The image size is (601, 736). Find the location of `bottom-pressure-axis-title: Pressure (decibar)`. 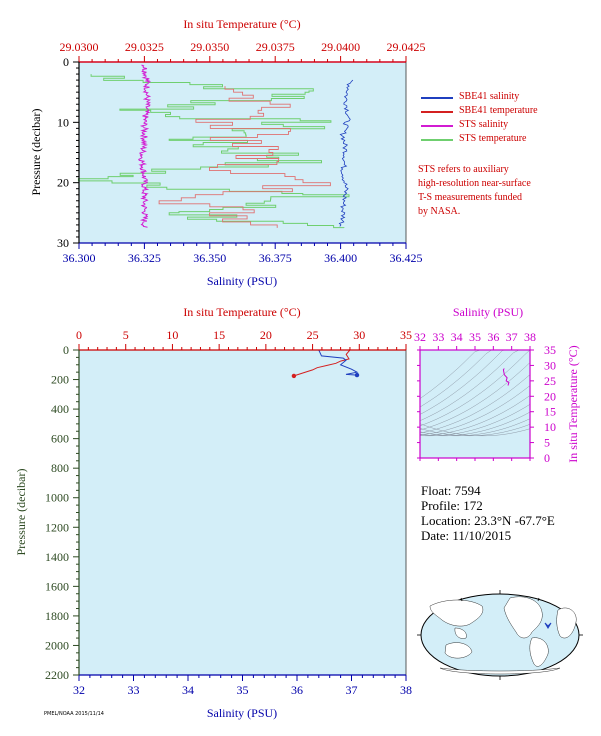

bottom-pressure-axis-title: Pressure (decibar) is located at coordinates (21, 512).